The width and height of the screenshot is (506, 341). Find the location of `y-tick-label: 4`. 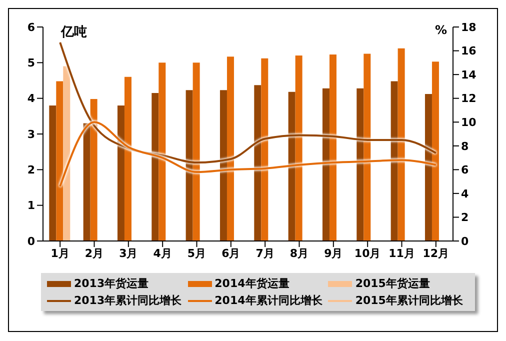

y-tick-label: 4 is located at coordinates (31, 99).